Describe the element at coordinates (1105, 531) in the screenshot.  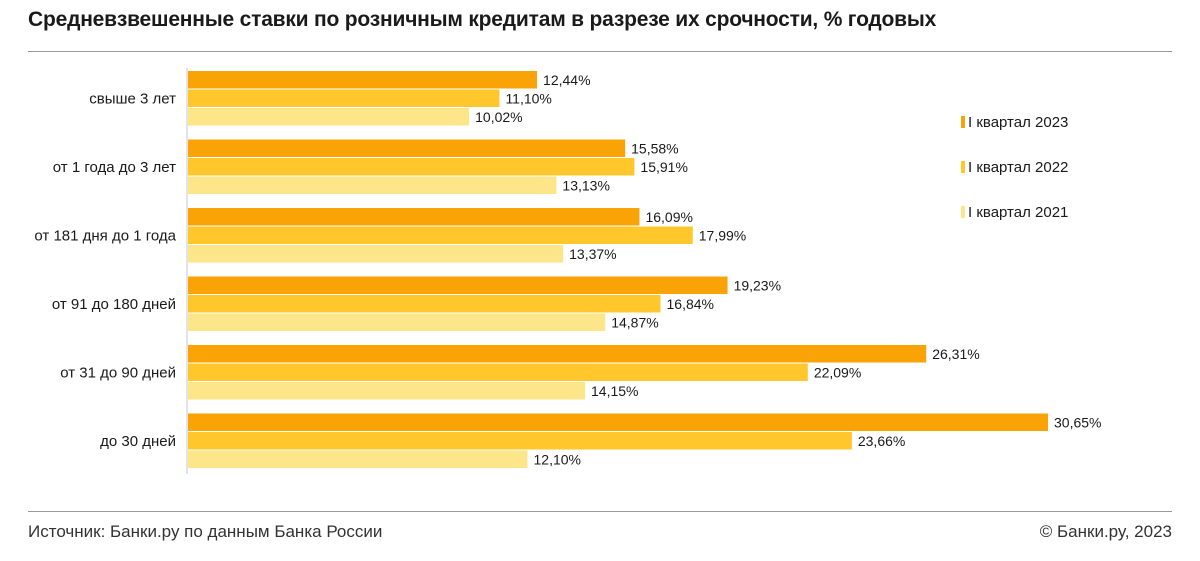
I see `copyright-note: © Банки.ру, 2023` at that location.